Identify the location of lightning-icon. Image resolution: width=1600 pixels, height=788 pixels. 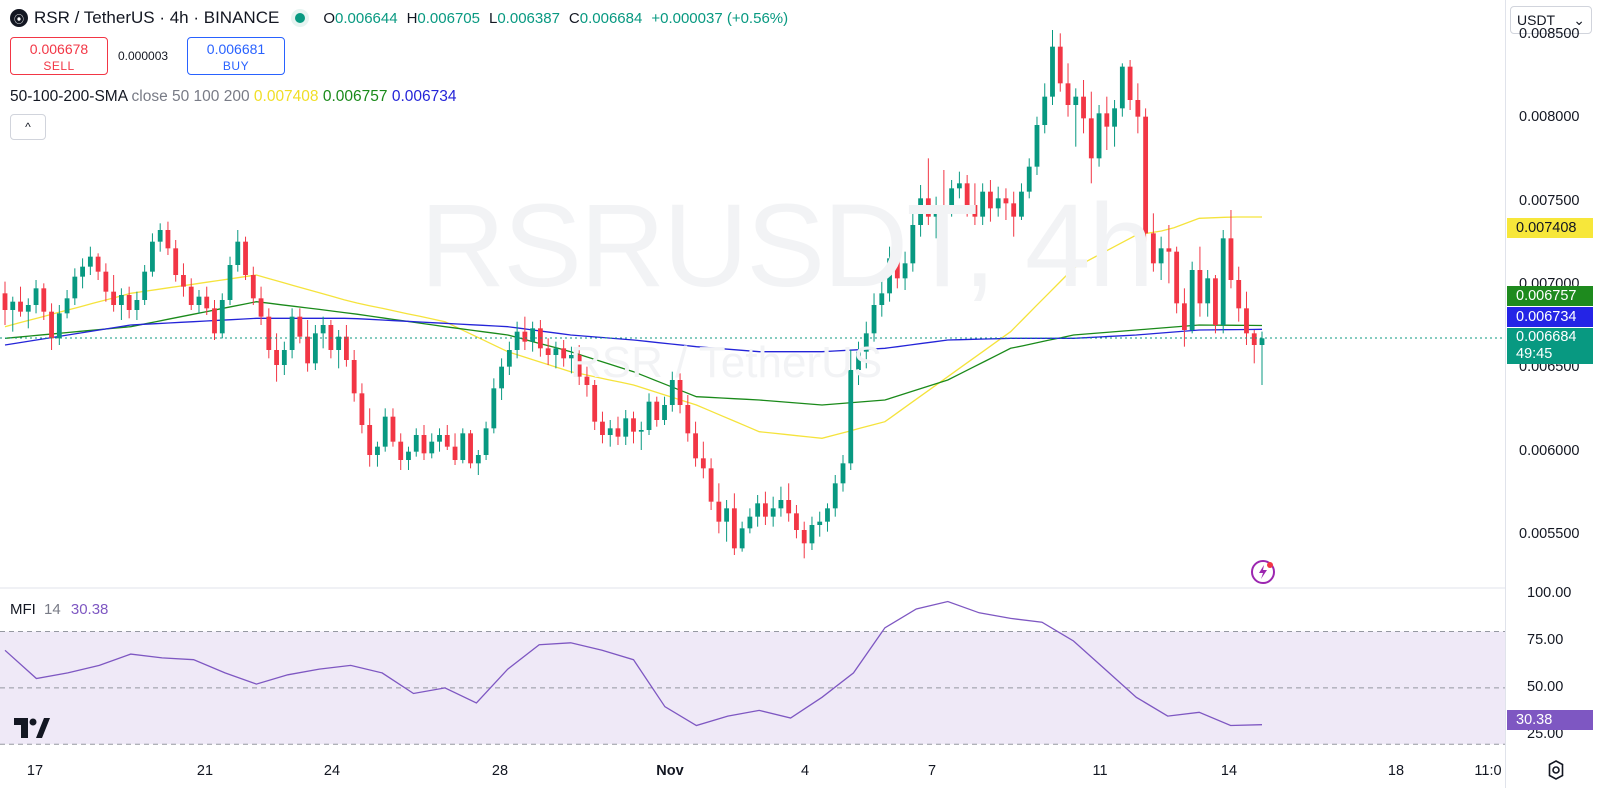
(1263, 572).